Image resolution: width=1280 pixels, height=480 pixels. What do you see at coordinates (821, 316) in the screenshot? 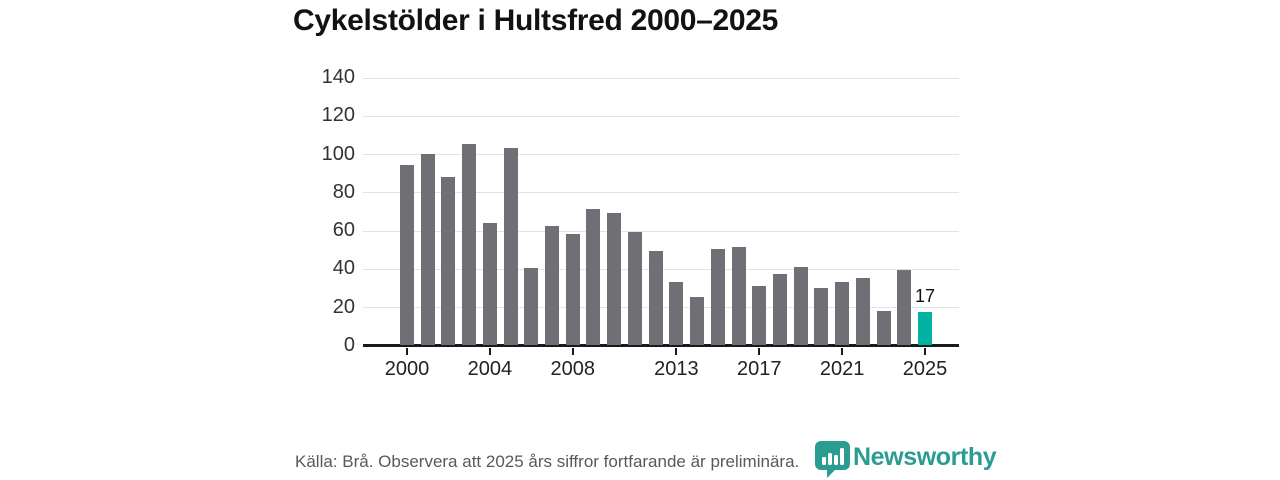
I see `bar-2020` at bounding box center [821, 316].